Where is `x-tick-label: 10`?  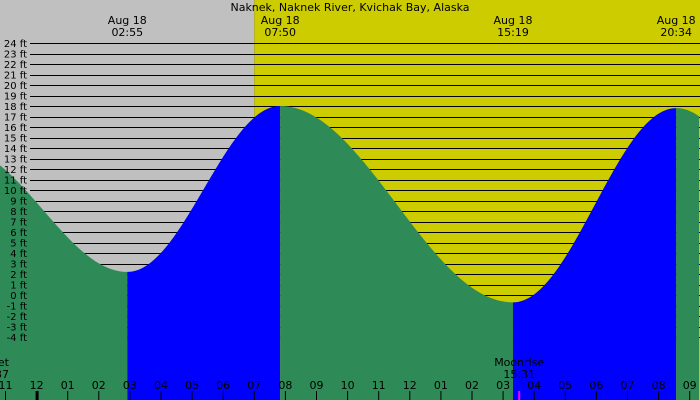
x-tick-label: 10 is located at coordinates (348, 385).